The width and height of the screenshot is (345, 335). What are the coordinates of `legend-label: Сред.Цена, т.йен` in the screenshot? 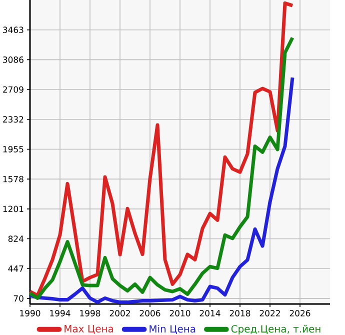 It's located at (275, 329).